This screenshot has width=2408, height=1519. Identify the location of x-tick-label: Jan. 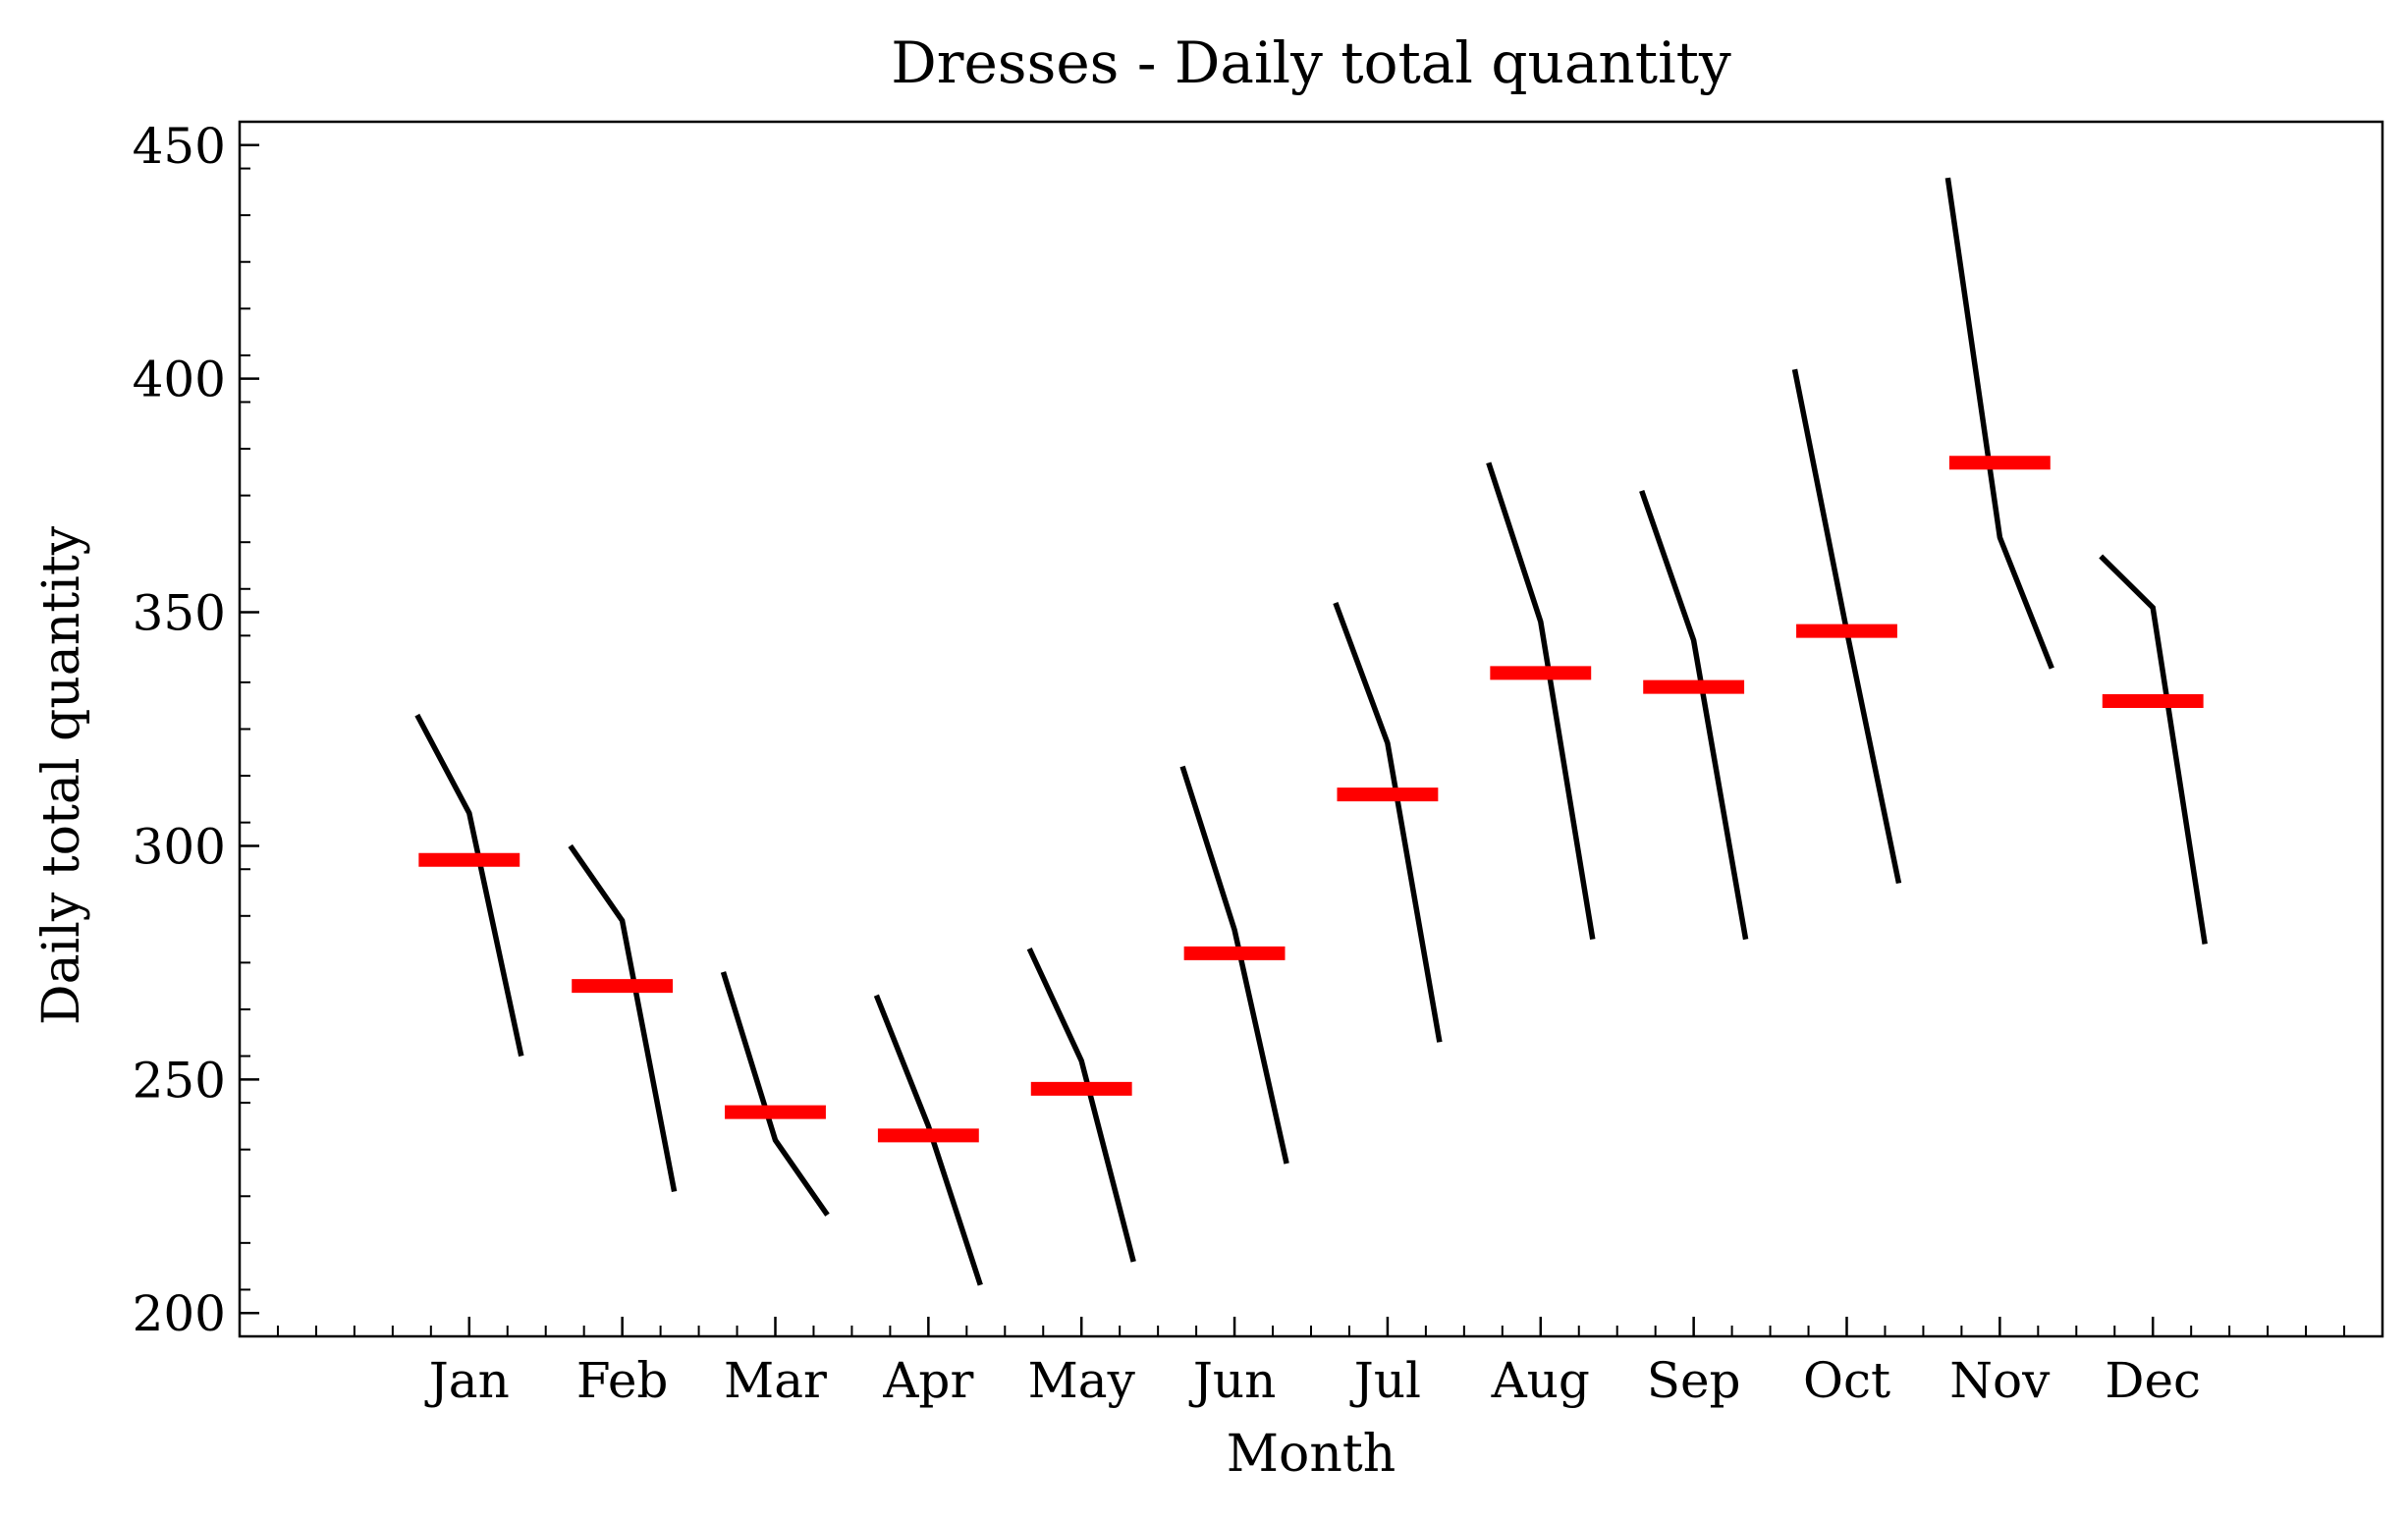
(467, 1380).